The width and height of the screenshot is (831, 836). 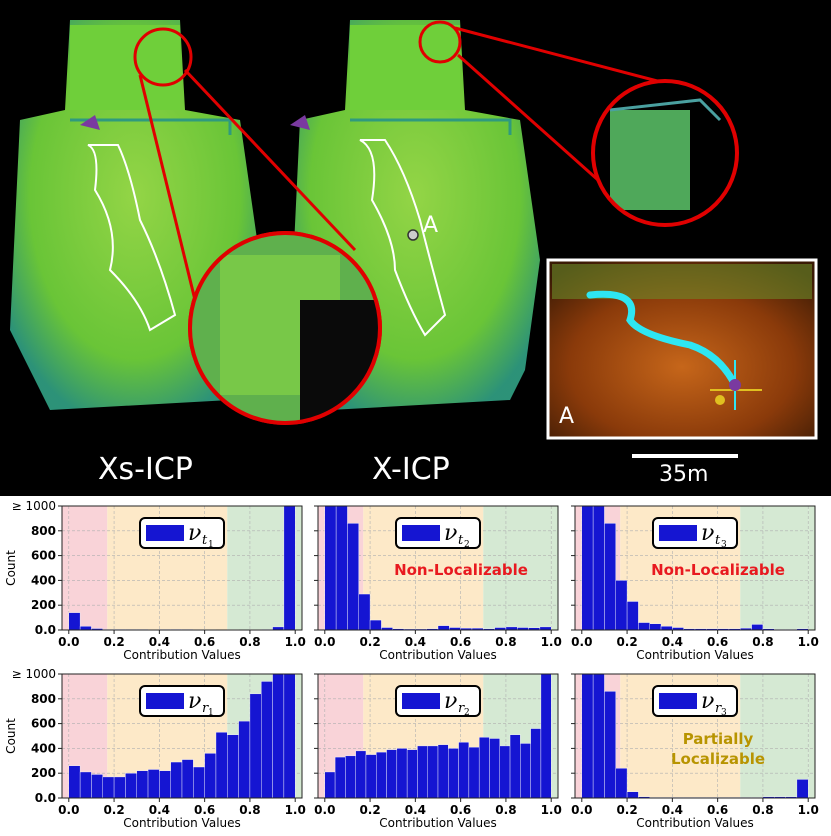 What do you see at coordinates (682, 349) in the screenshot?
I see `inset-view-a` at bounding box center [682, 349].